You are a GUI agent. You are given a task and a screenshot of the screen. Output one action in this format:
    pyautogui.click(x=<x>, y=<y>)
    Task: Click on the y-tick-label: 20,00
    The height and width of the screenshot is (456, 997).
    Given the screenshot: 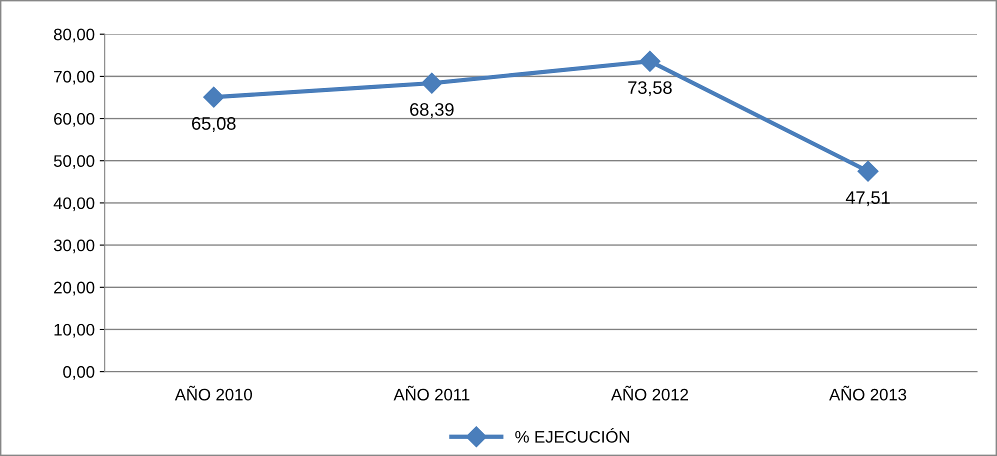 What is the action you would take?
    pyautogui.click(x=74, y=289)
    